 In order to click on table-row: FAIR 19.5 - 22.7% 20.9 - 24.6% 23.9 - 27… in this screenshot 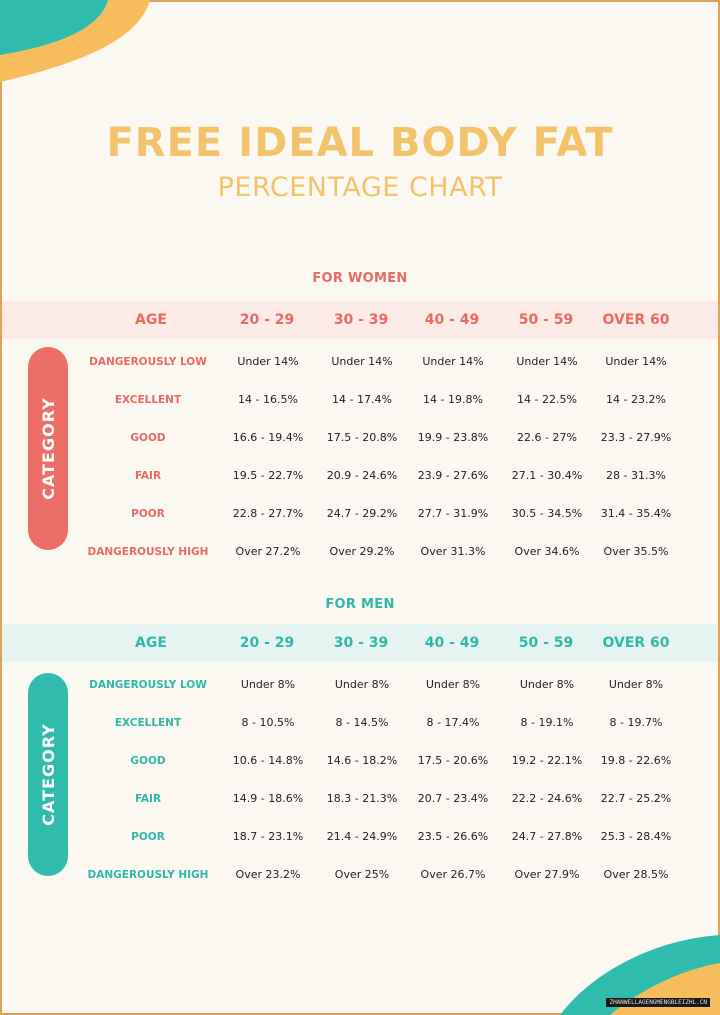, I will do `click(360, 476)`.